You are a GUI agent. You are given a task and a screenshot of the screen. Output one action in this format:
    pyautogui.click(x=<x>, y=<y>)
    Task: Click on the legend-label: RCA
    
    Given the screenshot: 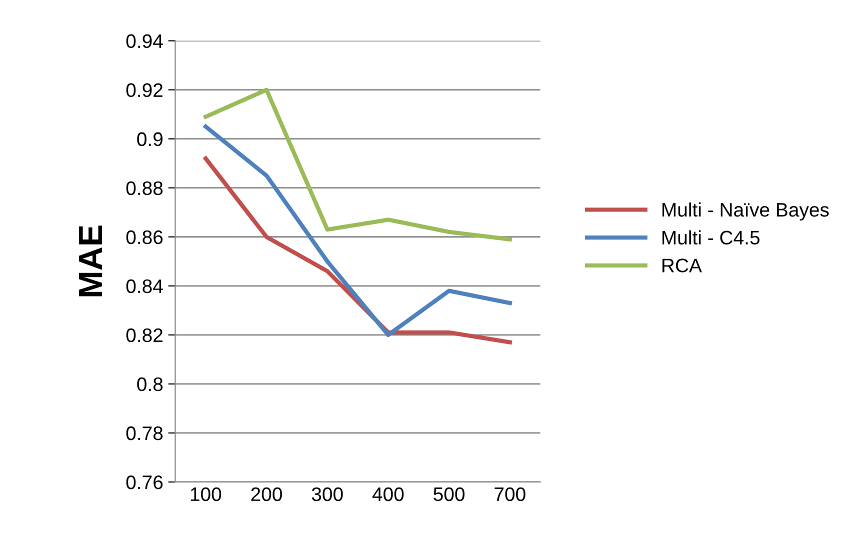 What is the action you would take?
    pyautogui.click(x=682, y=265)
    